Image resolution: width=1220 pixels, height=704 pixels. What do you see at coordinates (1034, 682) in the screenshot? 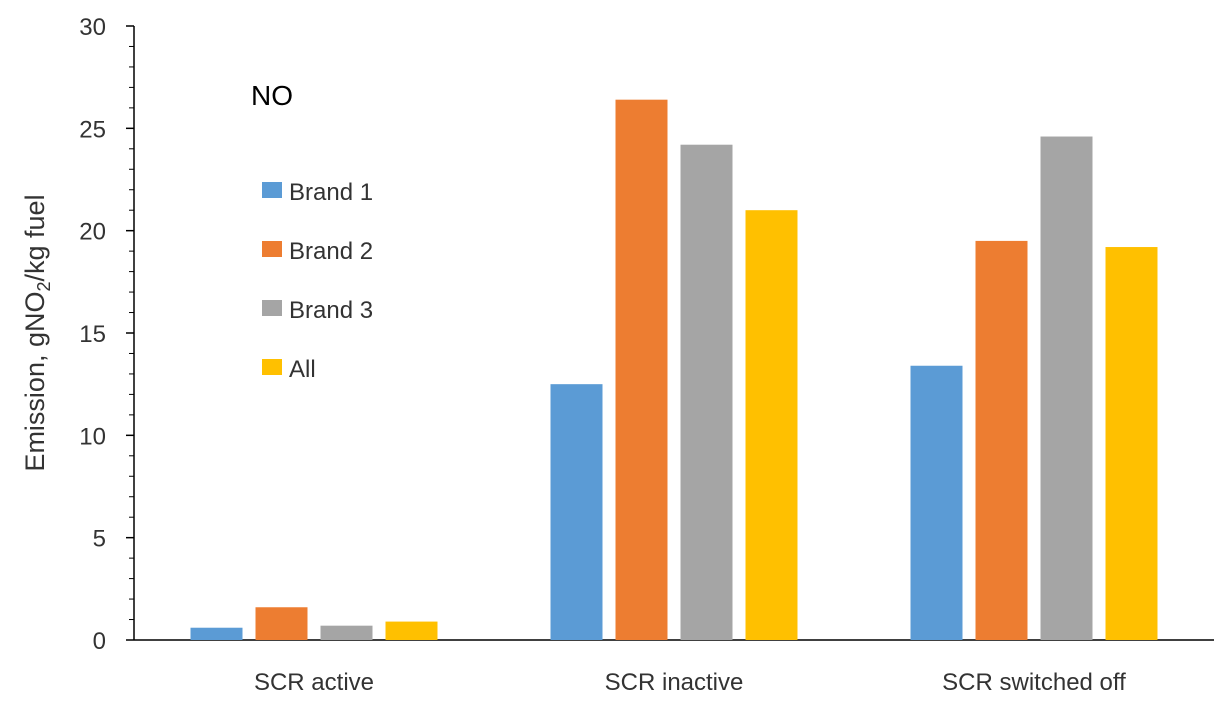
I see `x-category-label: SCR switched off` at bounding box center [1034, 682].